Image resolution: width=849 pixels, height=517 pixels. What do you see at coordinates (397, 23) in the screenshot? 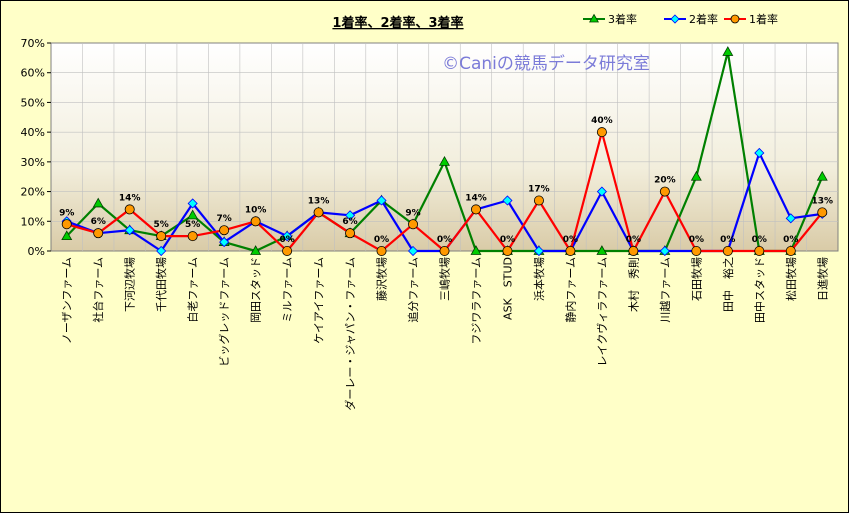
I see `chart-title: 1着率、2着率、3着率` at bounding box center [397, 23].